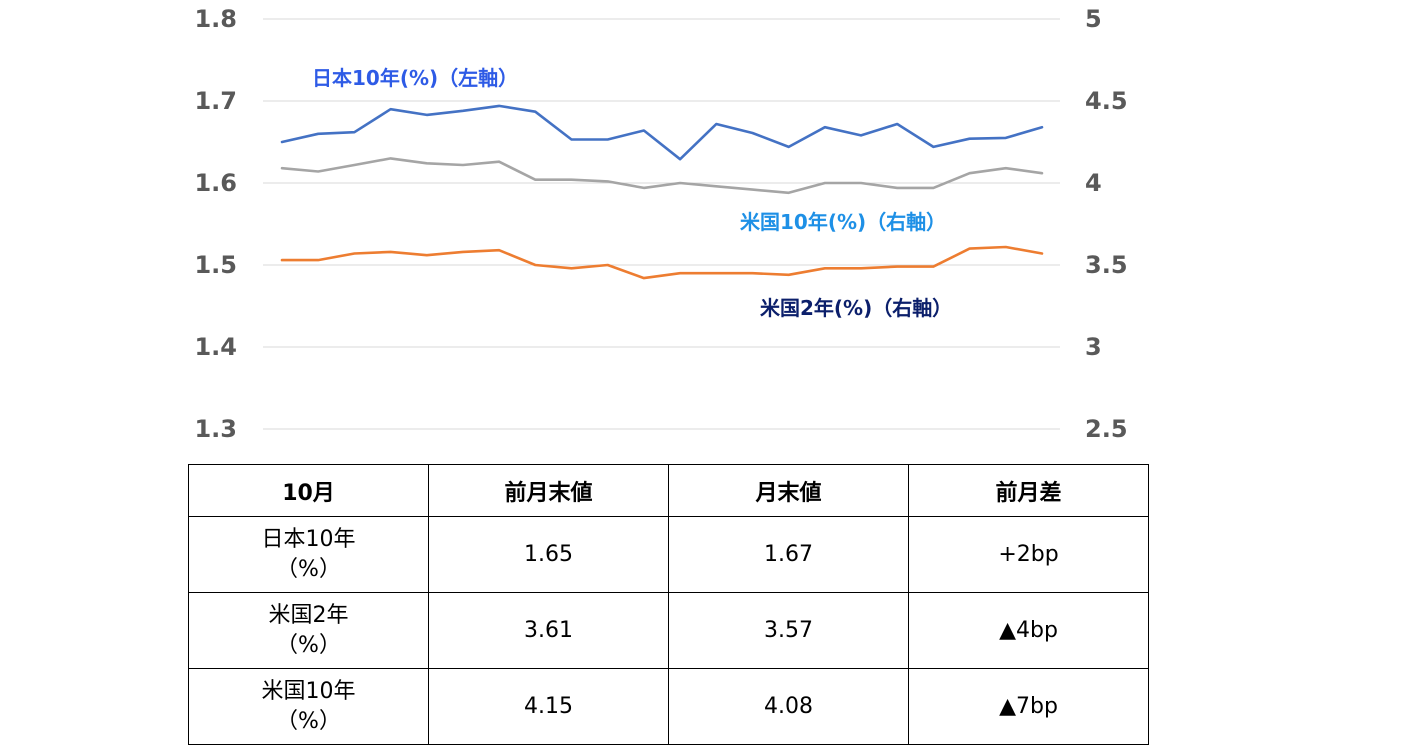  I want to click on right-axis-tick-label: 5, so click(1093, 19).